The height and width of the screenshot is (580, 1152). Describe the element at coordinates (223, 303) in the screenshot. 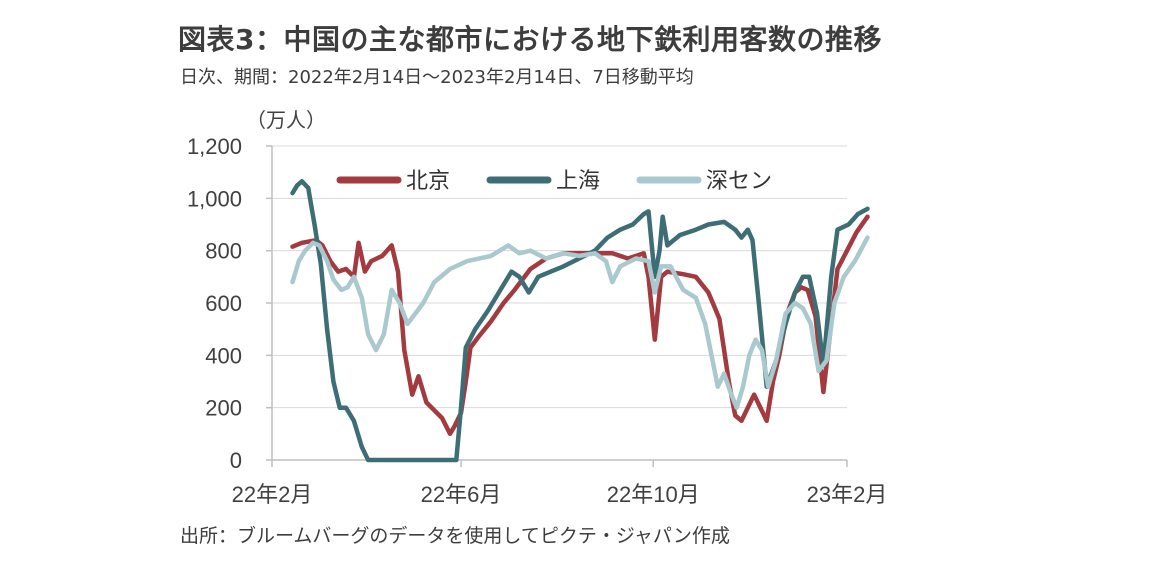

I see `y-tick-label: 600` at that location.